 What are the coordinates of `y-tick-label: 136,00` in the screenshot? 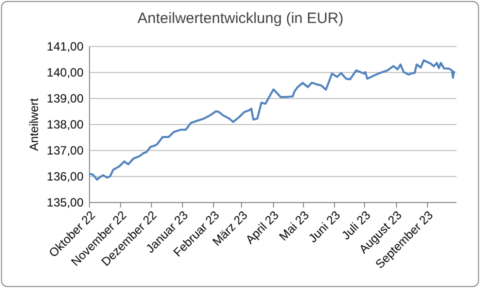 It's located at (65, 177).